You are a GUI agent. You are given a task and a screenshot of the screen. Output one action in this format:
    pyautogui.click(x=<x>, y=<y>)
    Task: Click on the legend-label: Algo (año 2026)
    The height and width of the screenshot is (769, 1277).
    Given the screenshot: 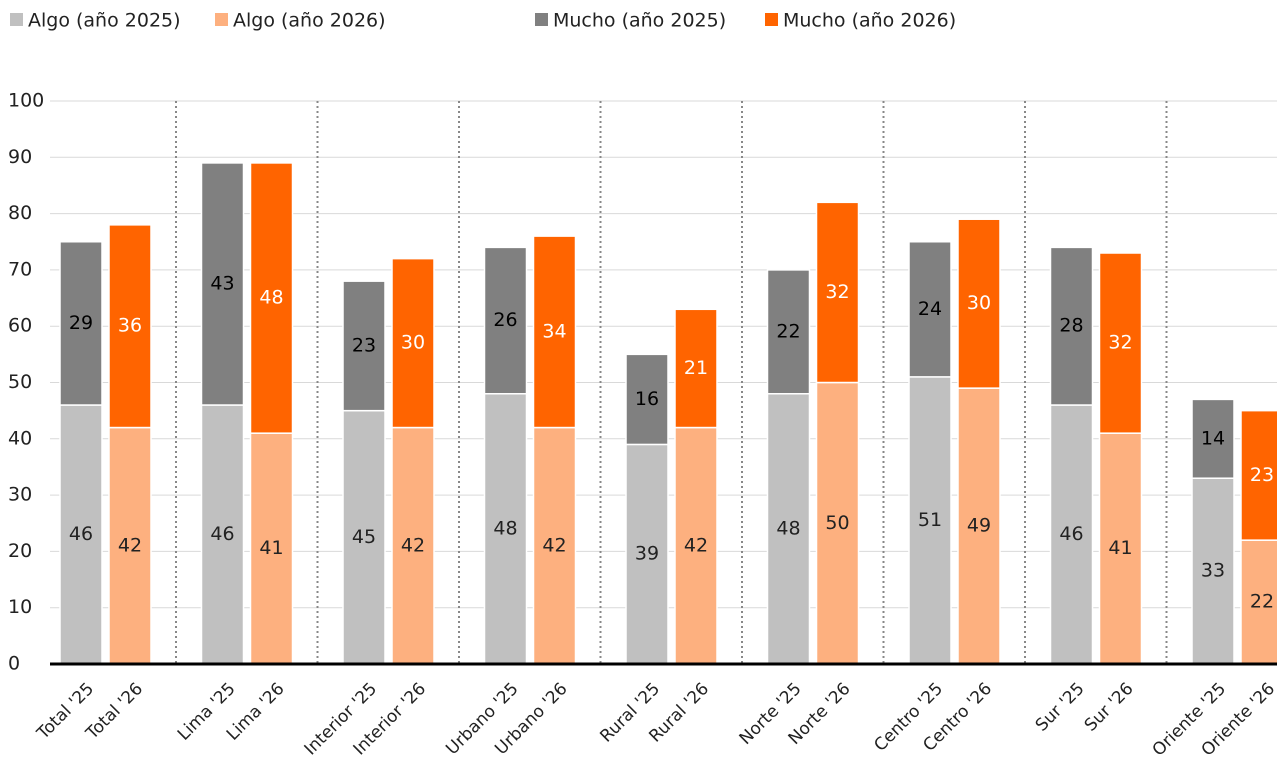 What is the action you would take?
    pyautogui.click(x=309, y=21)
    